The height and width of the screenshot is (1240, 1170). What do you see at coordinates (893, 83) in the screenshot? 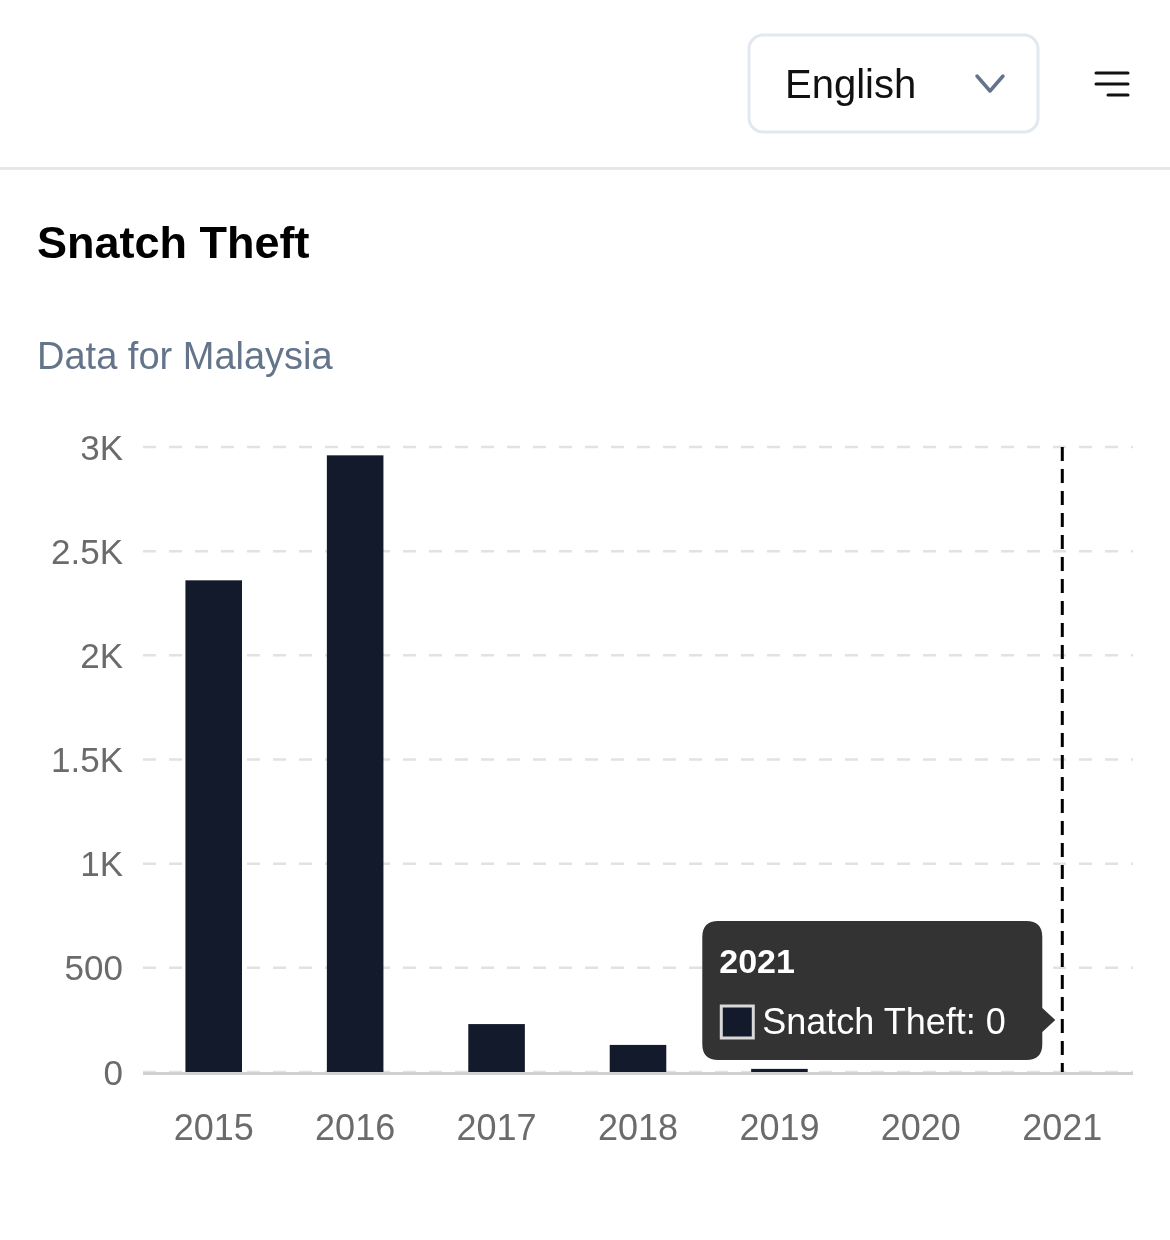
I see `language-dropdown: English` at bounding box center [893, 83].